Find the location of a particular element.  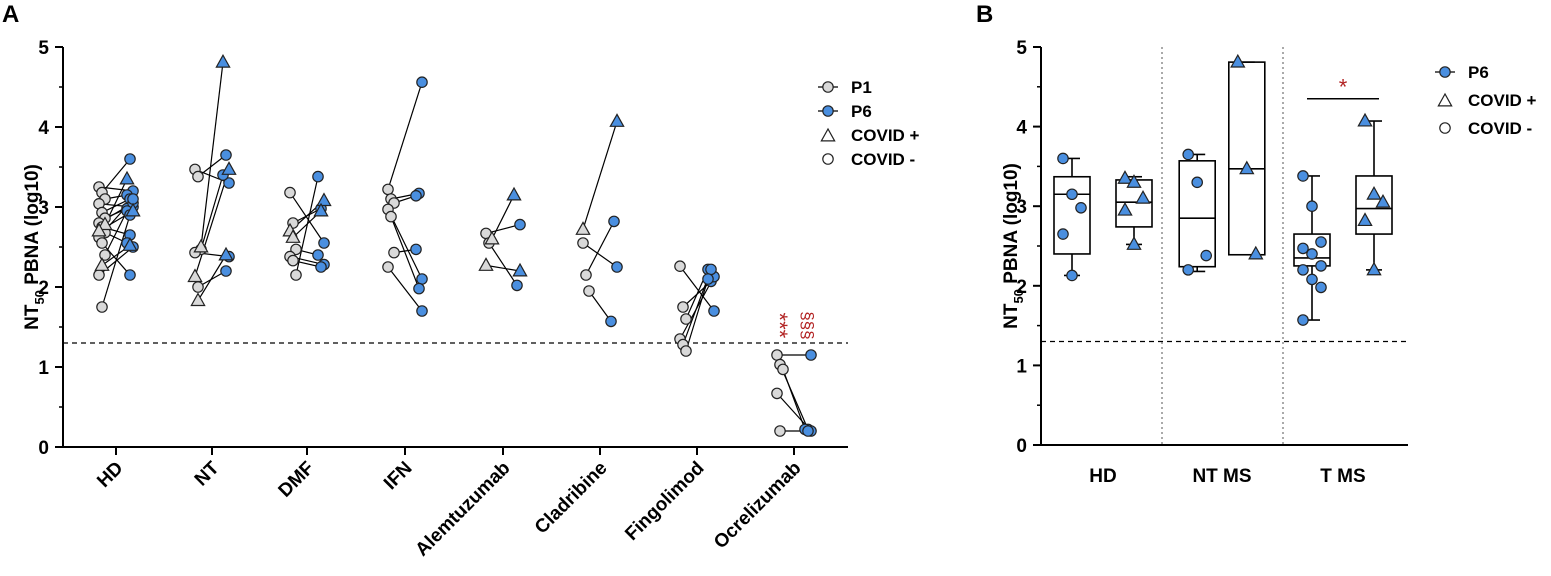

group-alemtuzumab is located at coordinates (503, 320).